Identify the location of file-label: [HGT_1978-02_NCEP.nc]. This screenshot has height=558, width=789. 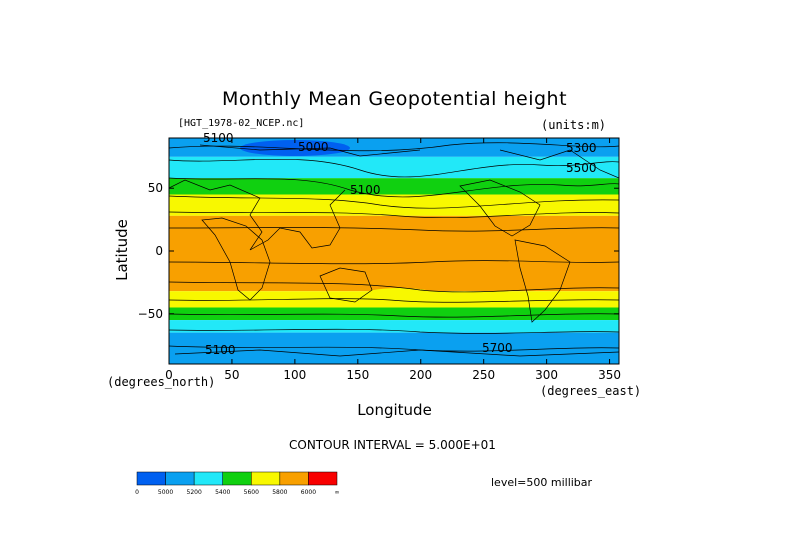
(241, 123).